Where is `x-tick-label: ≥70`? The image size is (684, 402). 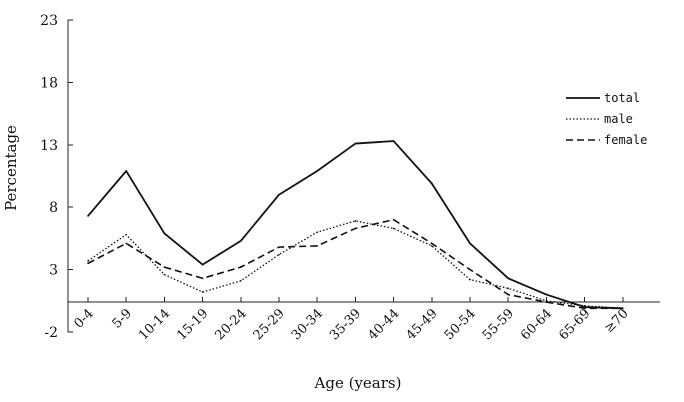 x-tick-label: ≥70 is located at coordinates (617, 321).